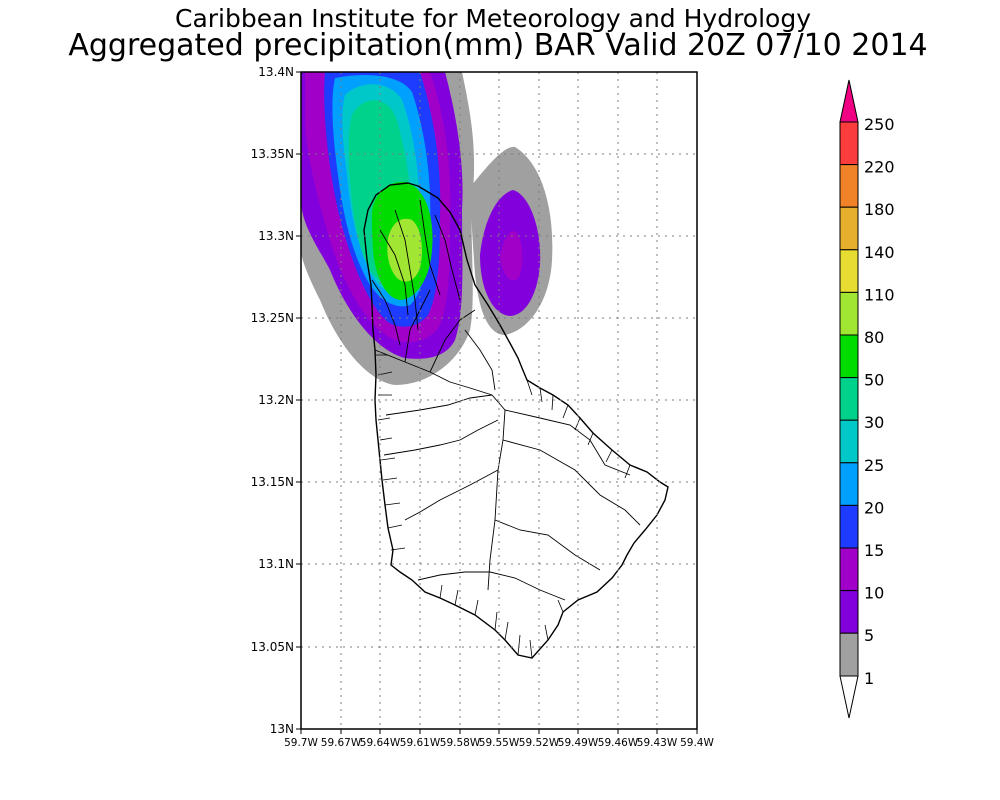 This screenshot has height=800, width=1000. I want to click on lon-label: 59.64W, so click(380, 743).